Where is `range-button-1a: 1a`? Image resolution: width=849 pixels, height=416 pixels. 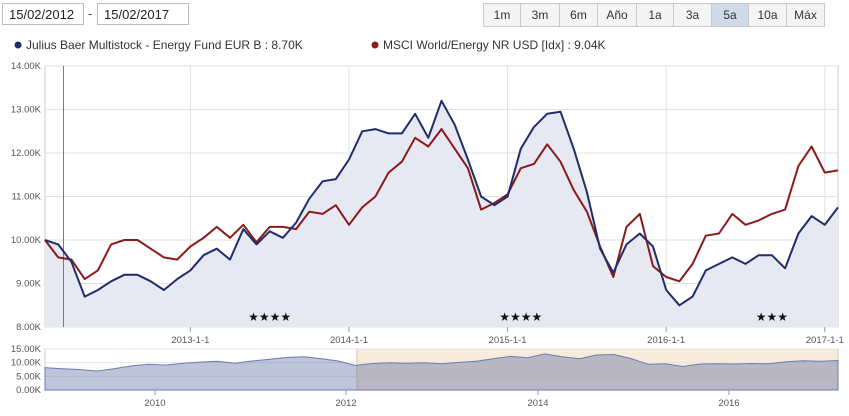 range-button-1a: 1a is located at coordinates (655, 15).